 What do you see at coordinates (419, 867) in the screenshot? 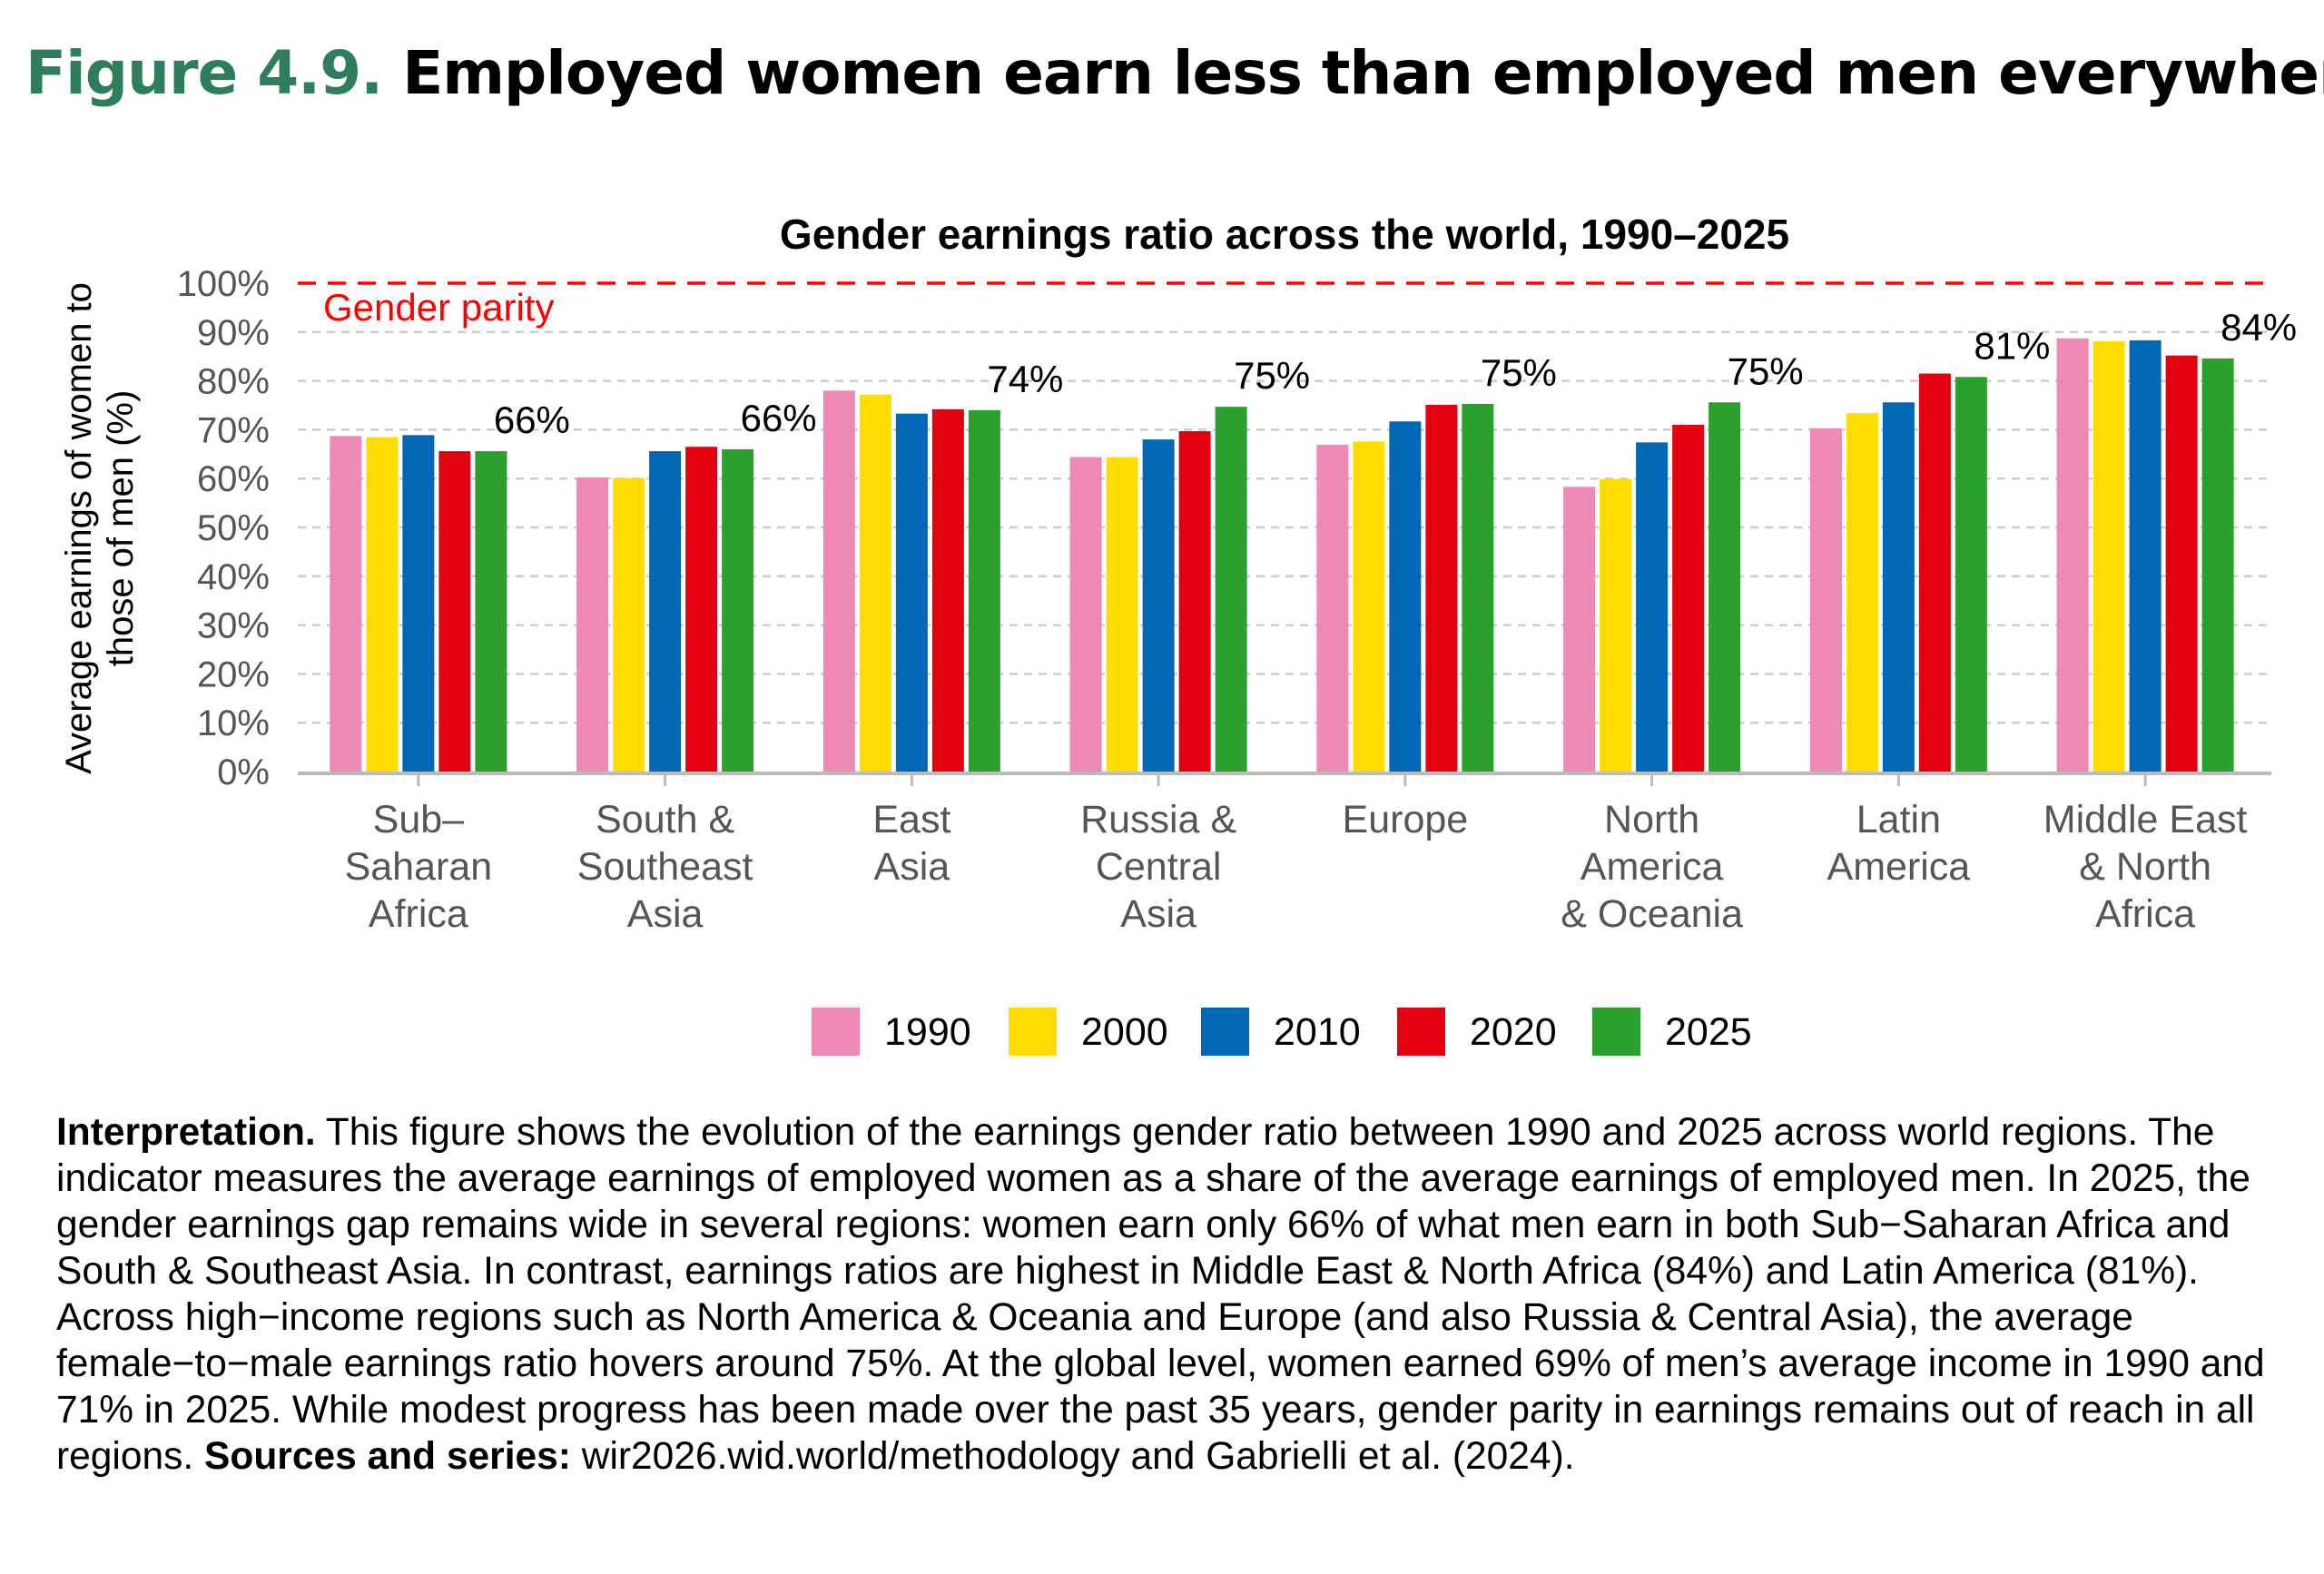
I see `x-tick-label: Saharan` at bounding box center [419, 867].